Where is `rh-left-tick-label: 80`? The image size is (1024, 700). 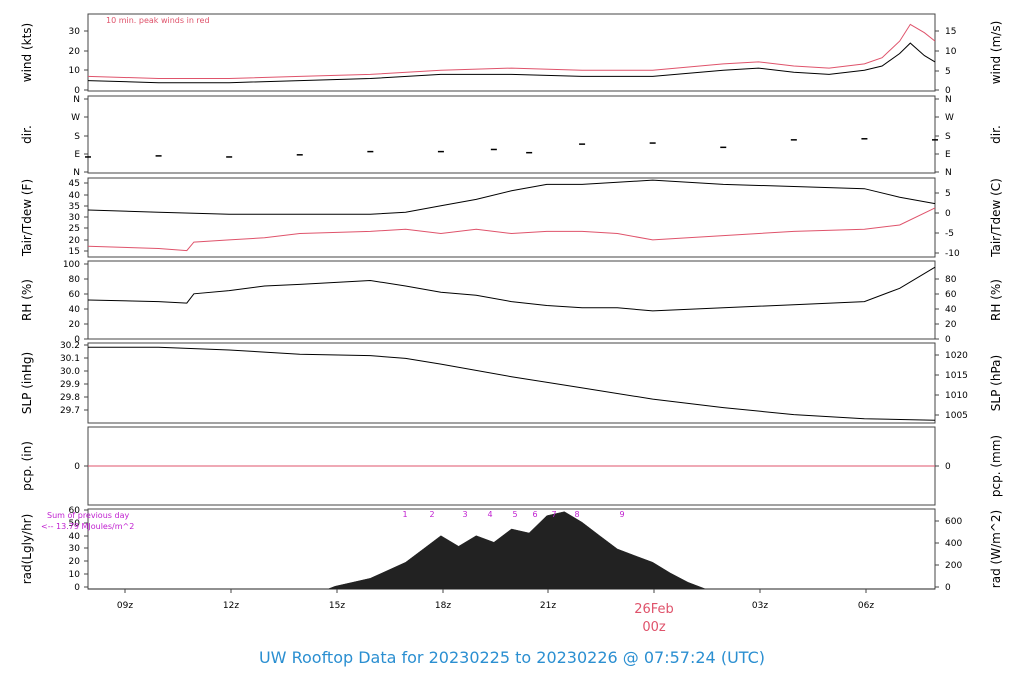
rh-left-tick-label: 80 is located at coordinates (75, 280).